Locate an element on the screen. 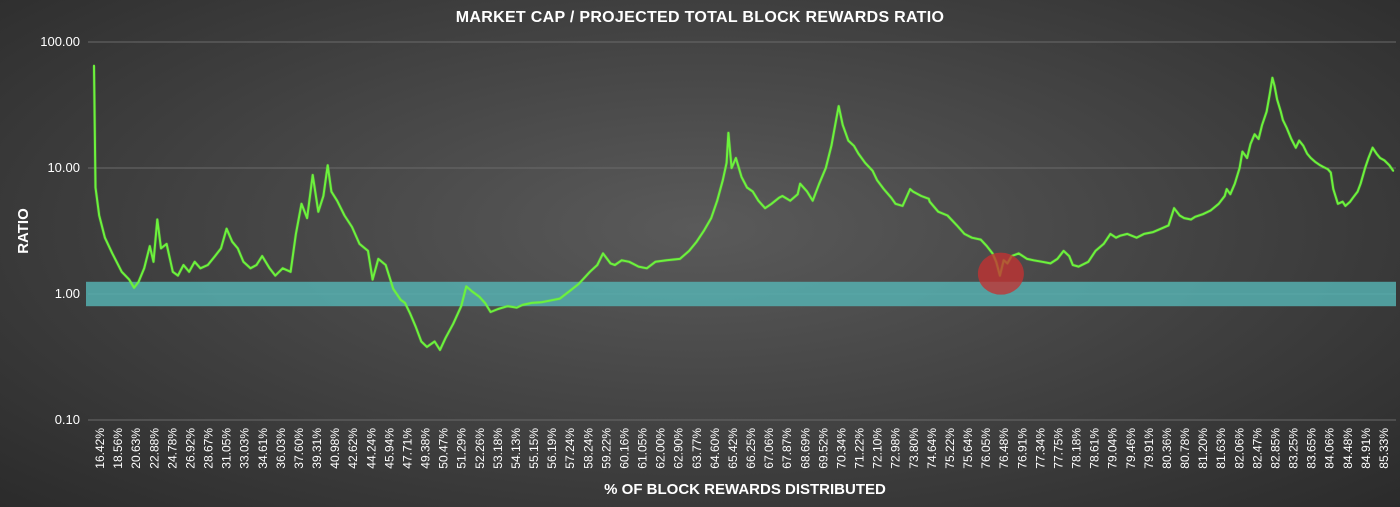 The width and height of the screenshot is (1400, 507). x-tick-label: 74.64% is located at coordinates (932, 448).